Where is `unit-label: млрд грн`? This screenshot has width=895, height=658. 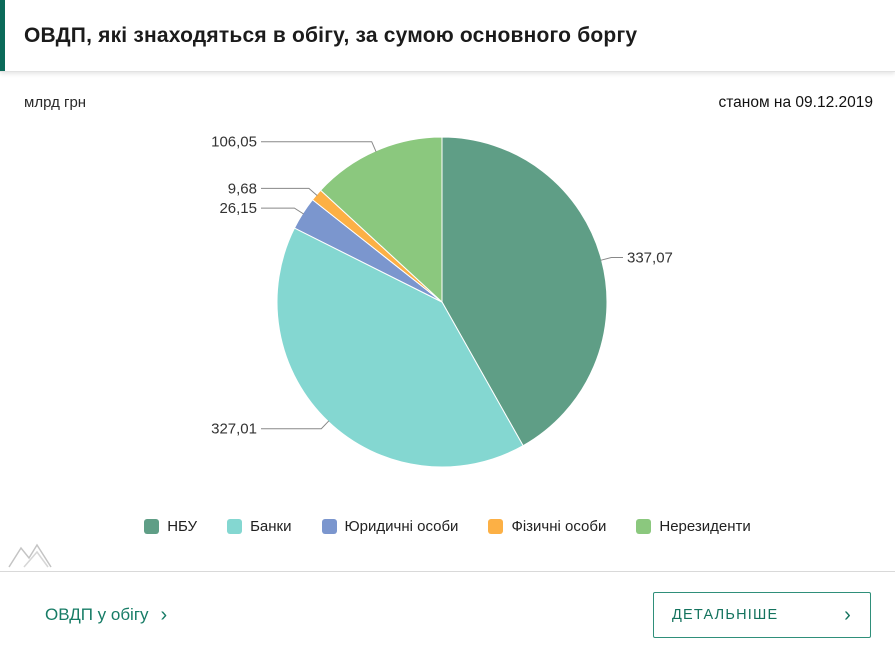
unit-label: млрд грн is located at coordinates (55, 102).